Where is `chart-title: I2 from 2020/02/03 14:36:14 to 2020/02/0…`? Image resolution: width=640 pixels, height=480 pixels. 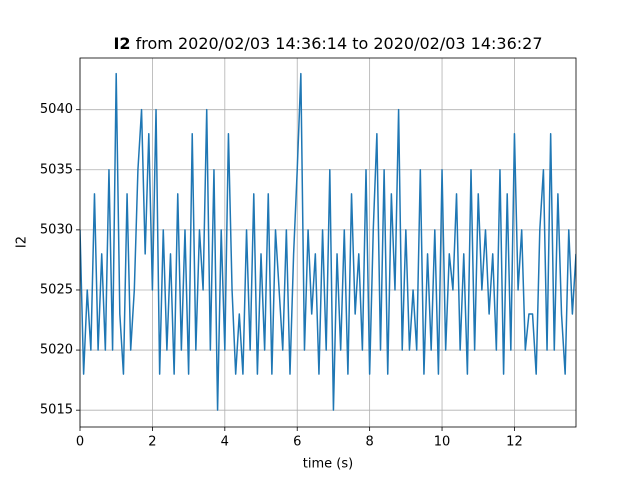
chart-title: I2 from 2020/02/03 14:36:14 to 2020/02/0… is located at coordinates (327, 43).